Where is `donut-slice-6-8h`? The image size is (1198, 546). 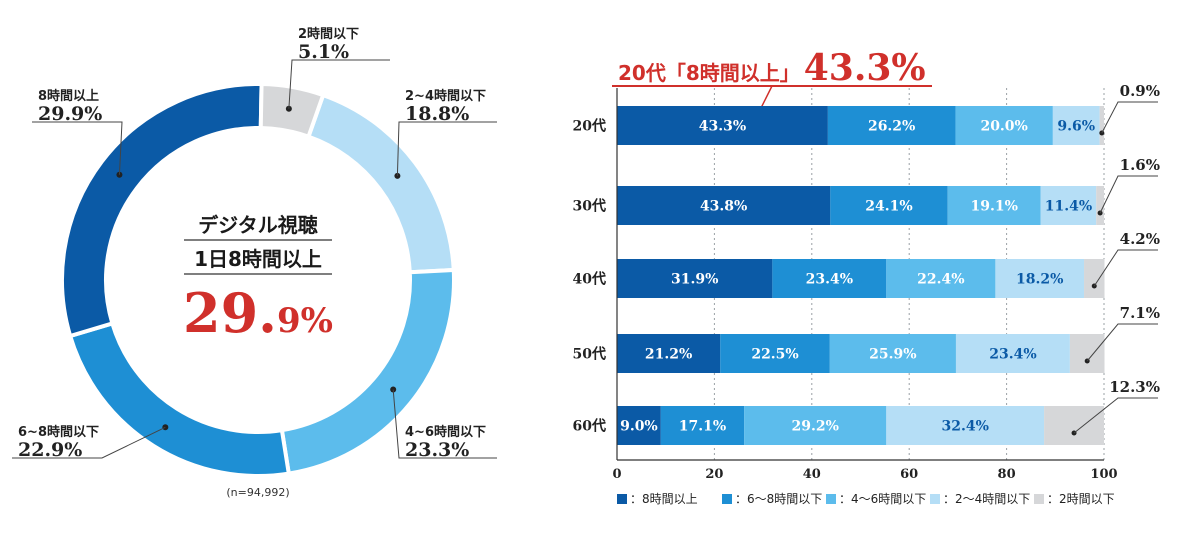
donut-slice-6-8h is located at coordinates (179, 399).